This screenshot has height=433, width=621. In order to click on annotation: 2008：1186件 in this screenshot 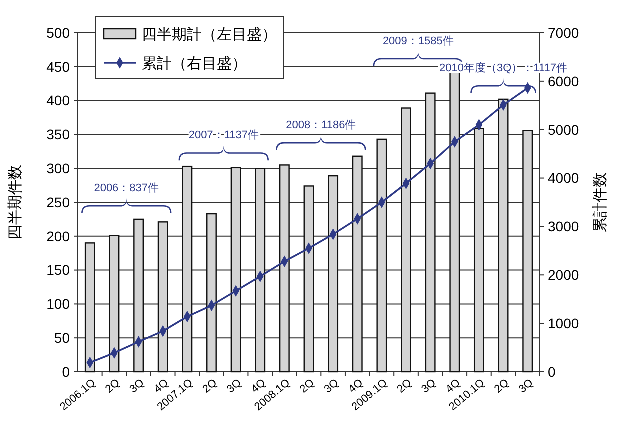, I will do `click(321, 125)`.